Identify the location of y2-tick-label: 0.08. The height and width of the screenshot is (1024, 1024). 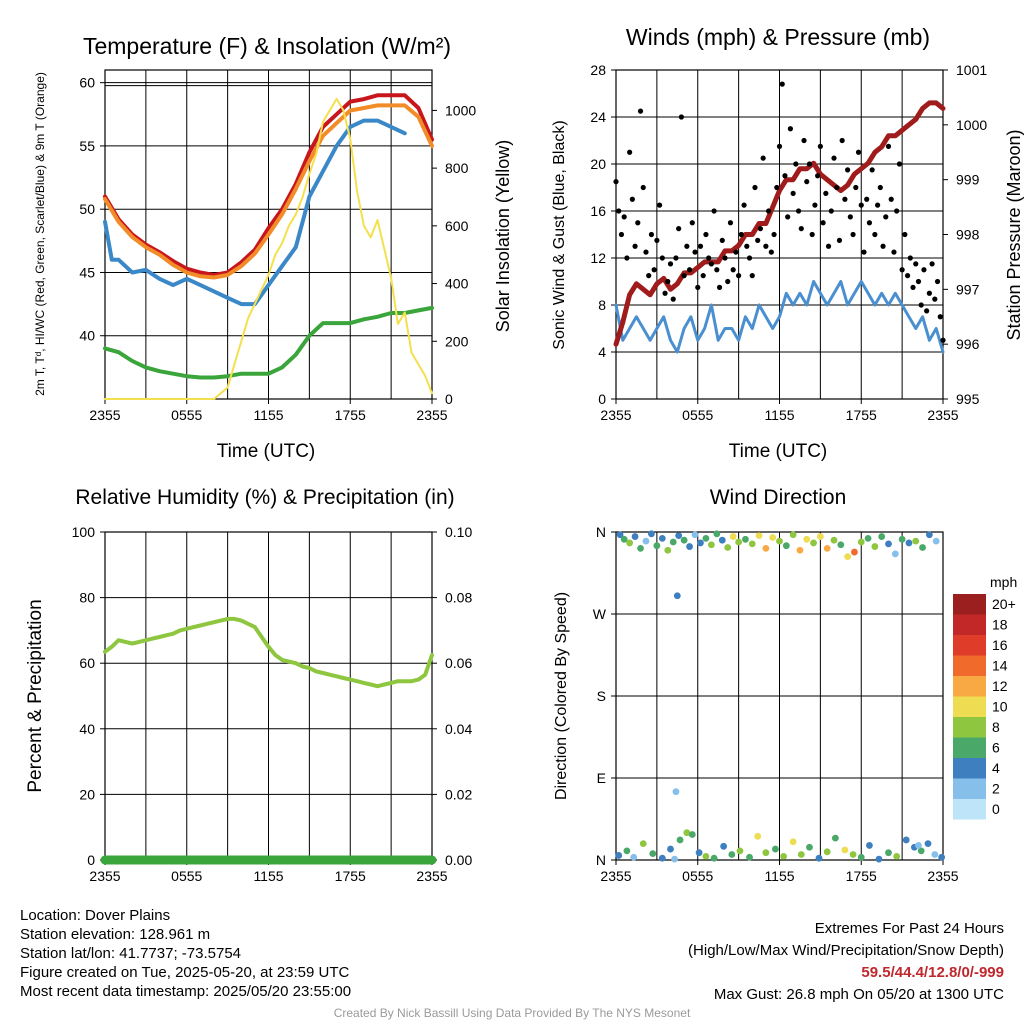
(458, 598).